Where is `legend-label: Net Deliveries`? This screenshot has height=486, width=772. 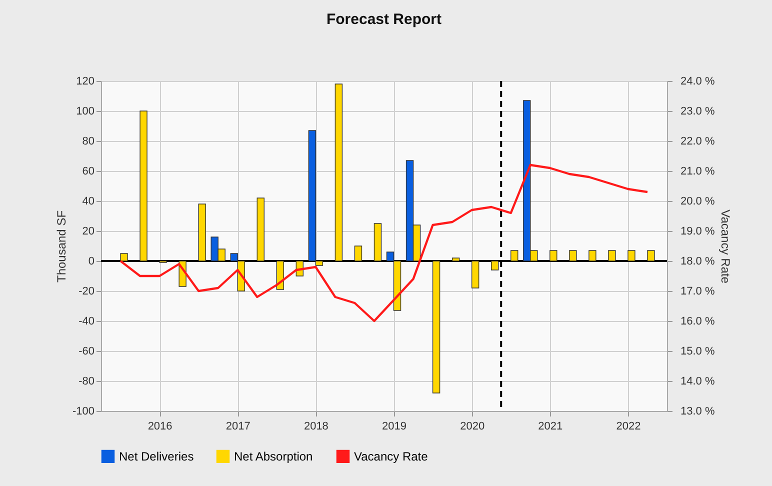
legend-label: Net Deliveries is located at coordinates (156, 456).